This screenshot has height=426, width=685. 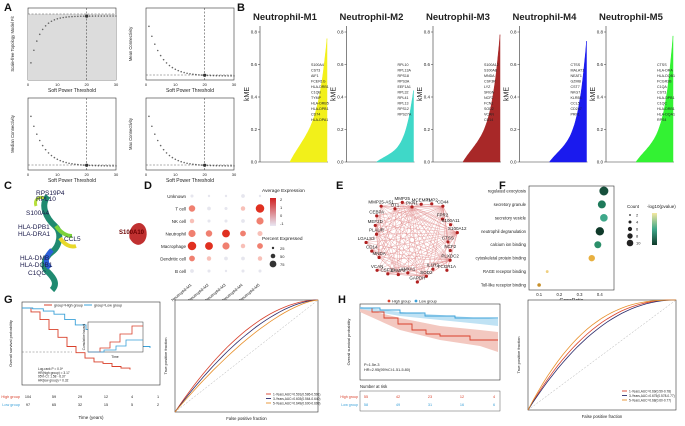 I want to click on panel-f-count-label: 4, so click(x=637, y=222).